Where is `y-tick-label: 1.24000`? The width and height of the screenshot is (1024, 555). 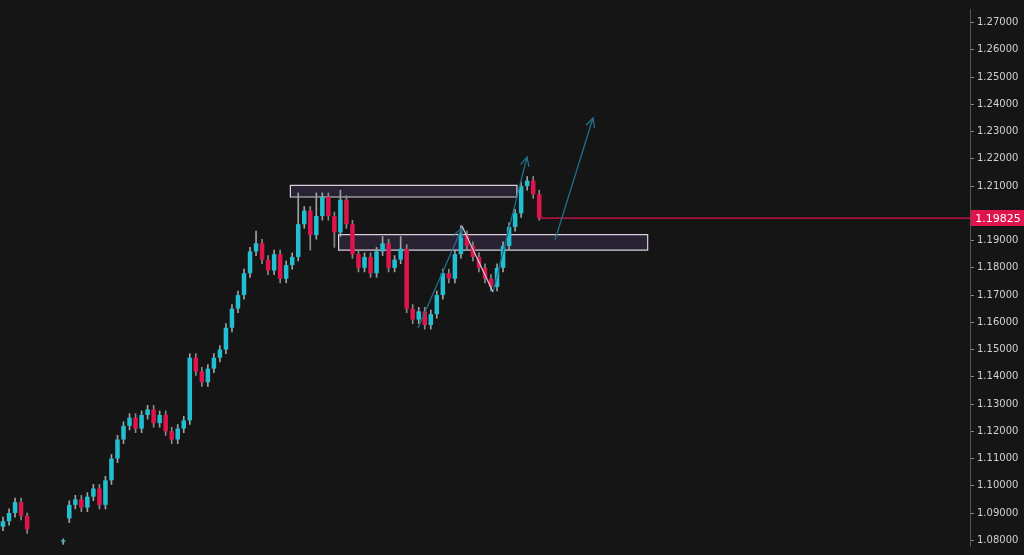 y-tick-label: 1.24000 is located at coordinates (998, 103).